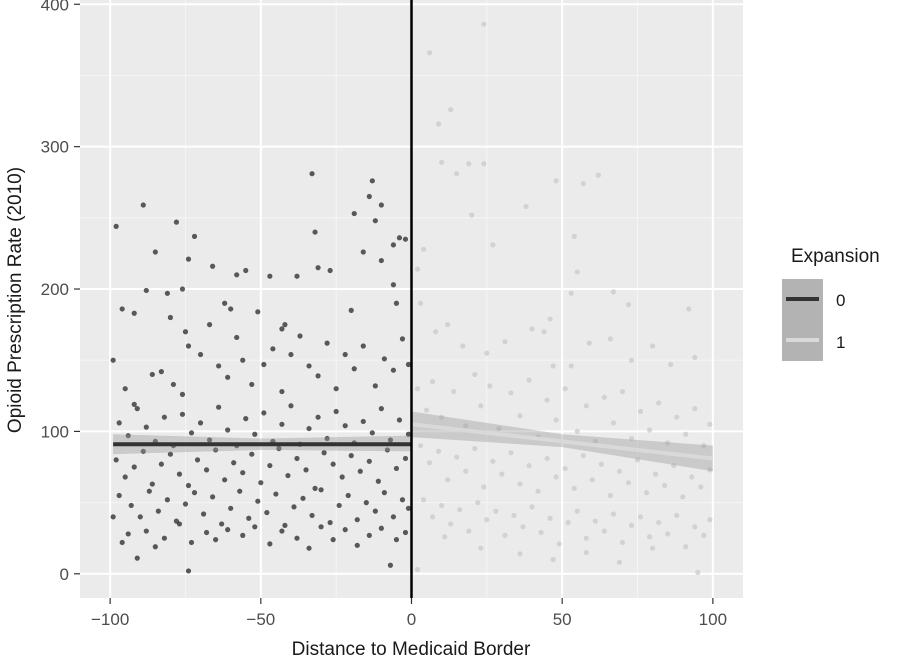 The height and width of the screenshot is (660, 900). I want to click on x-tick-label: 0, so click(411, 619).